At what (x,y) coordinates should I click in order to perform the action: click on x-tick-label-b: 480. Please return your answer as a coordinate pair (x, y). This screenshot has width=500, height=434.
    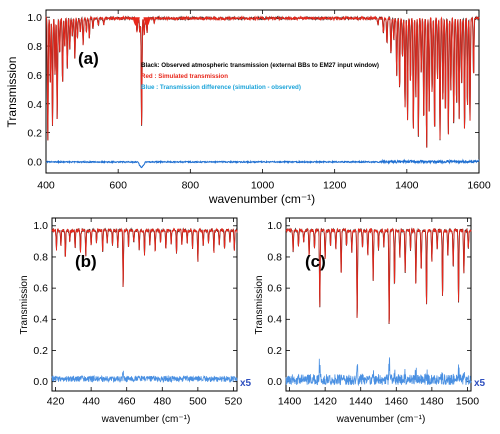
    Looking at the image, I should click on (163, 402).